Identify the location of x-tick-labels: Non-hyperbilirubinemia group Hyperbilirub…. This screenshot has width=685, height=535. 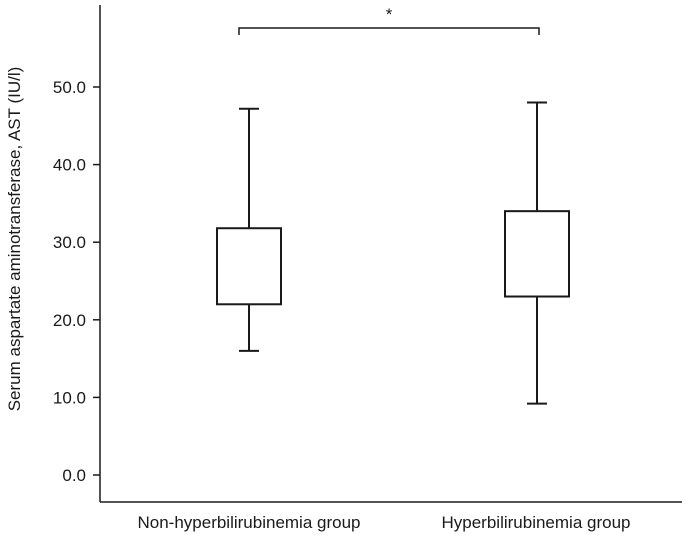
(383, 522).